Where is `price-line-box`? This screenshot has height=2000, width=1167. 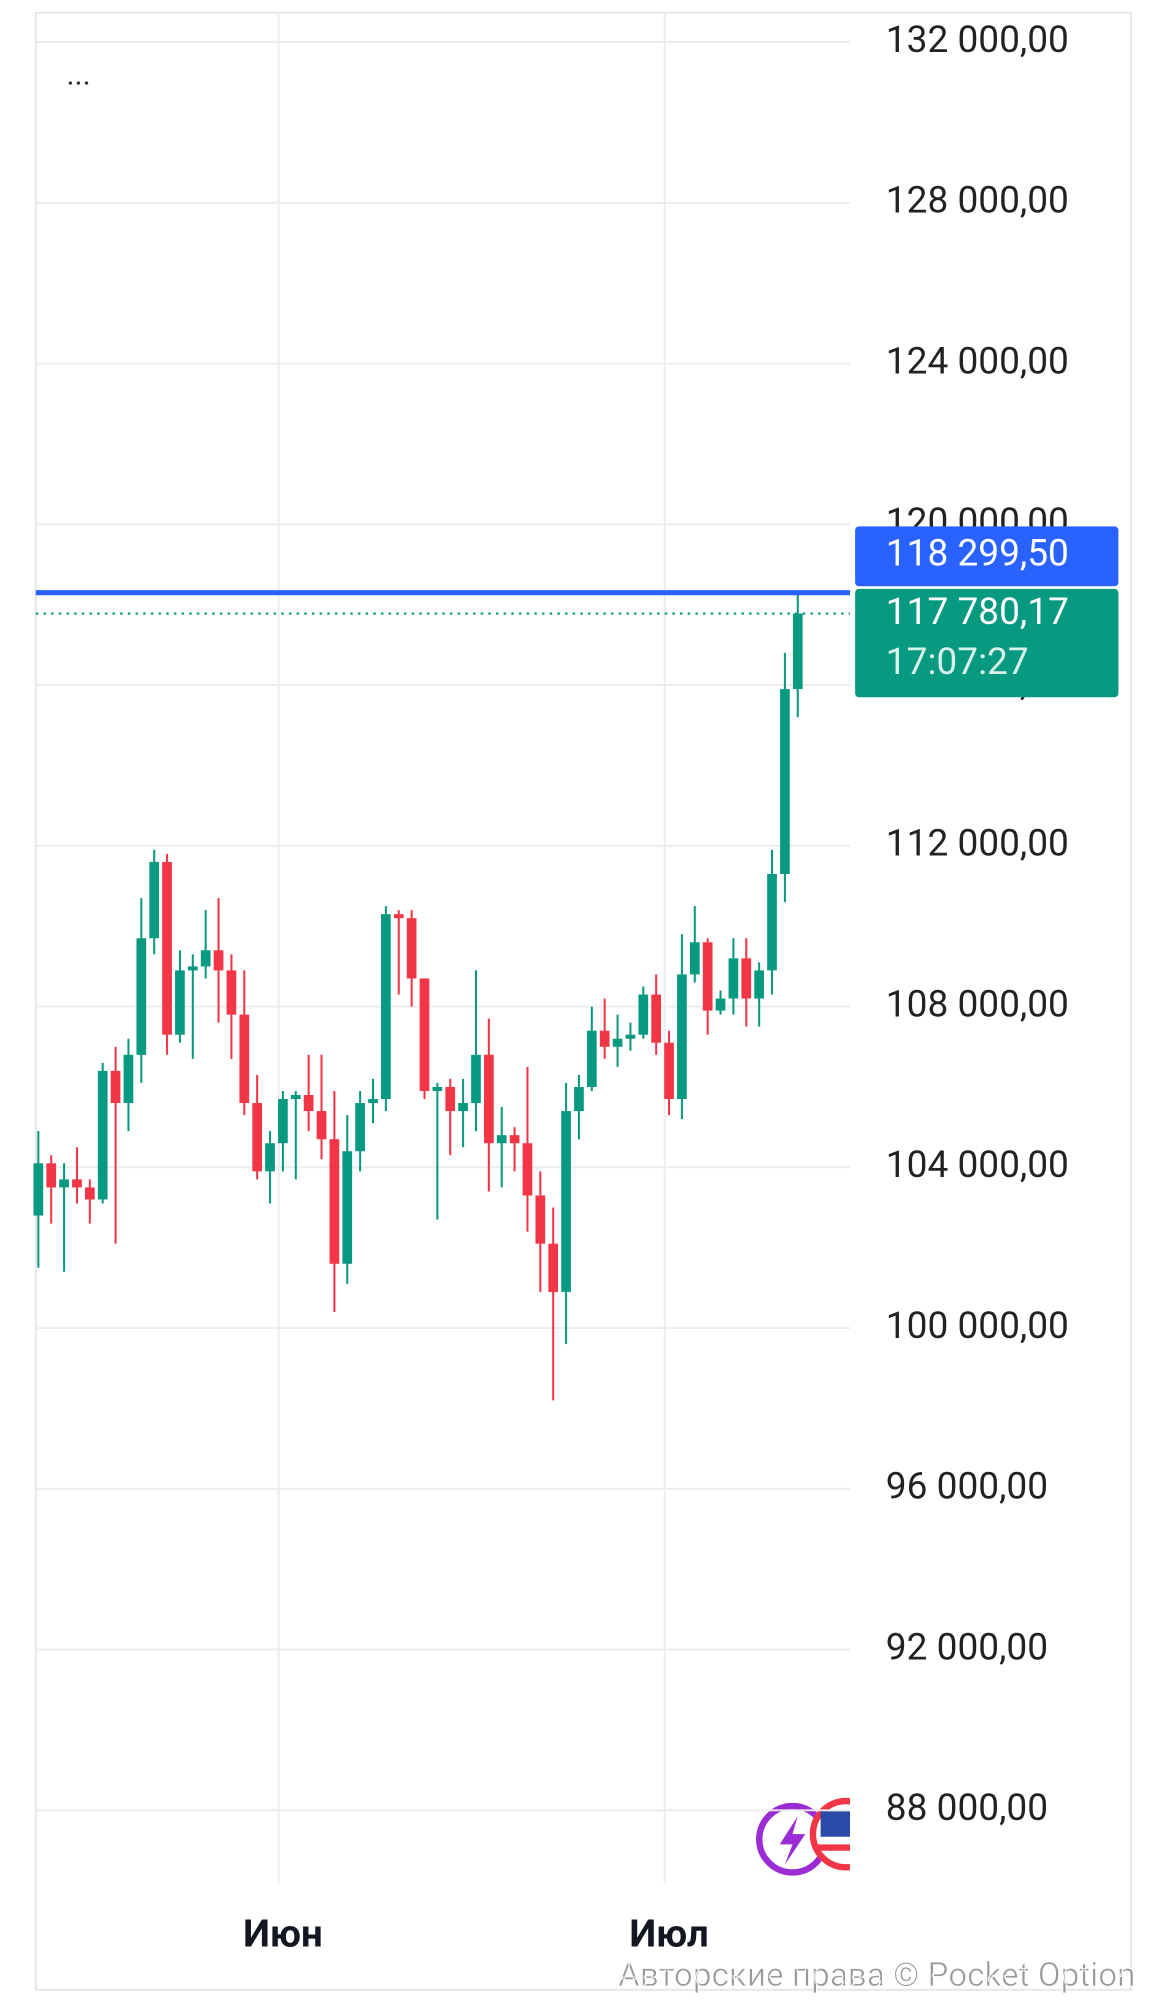
price-line-box is located at coordinates (987, 556).